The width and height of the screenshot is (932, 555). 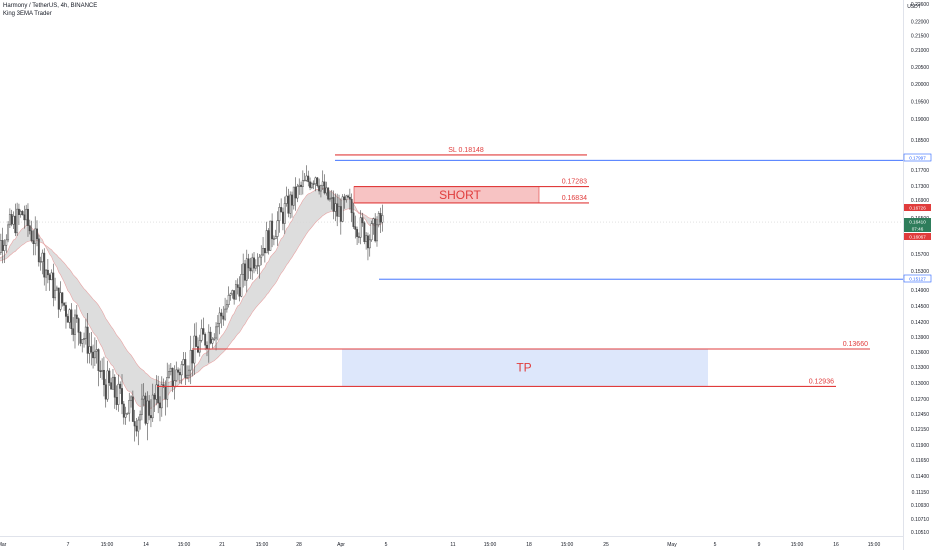 What do you see at coordinates (855, 344) in the screenshot?
I see `level-label: 0.13660` at bounding box center [855, 344].